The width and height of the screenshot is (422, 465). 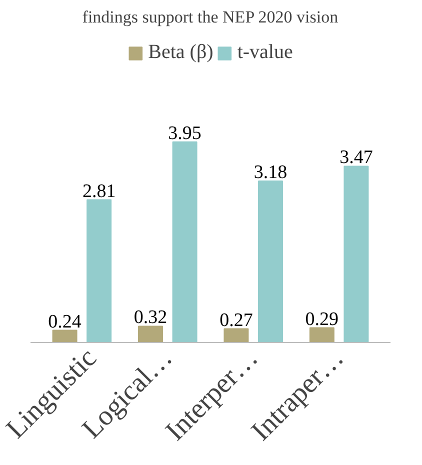 What do you see at coordinates (185, 133) in the screenshot?
I see `data-label: 3.95` at bounding box center [185, 133].